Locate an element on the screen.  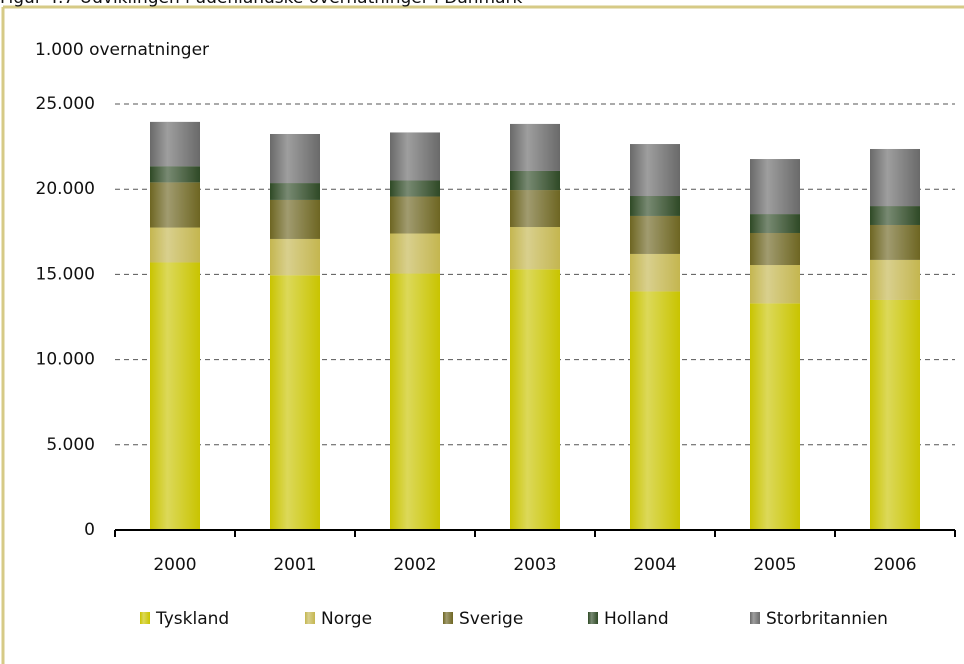
y-axis-label: 1.000 overnatninger is located at coordinates (122, 50).